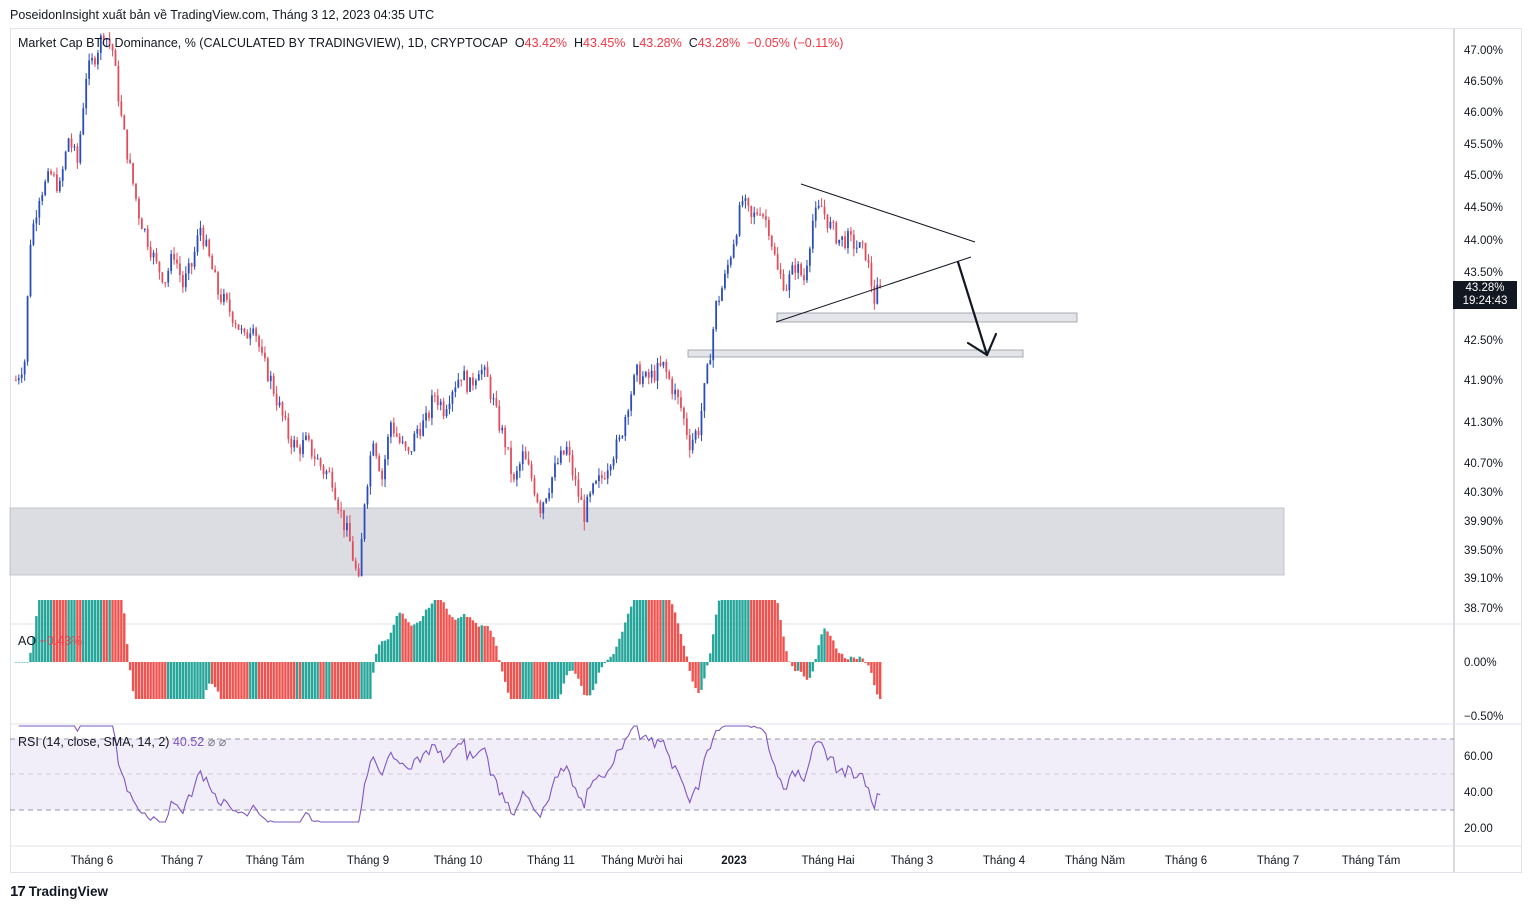  I want to click on open-value: 43.42%, so click(546, 43).